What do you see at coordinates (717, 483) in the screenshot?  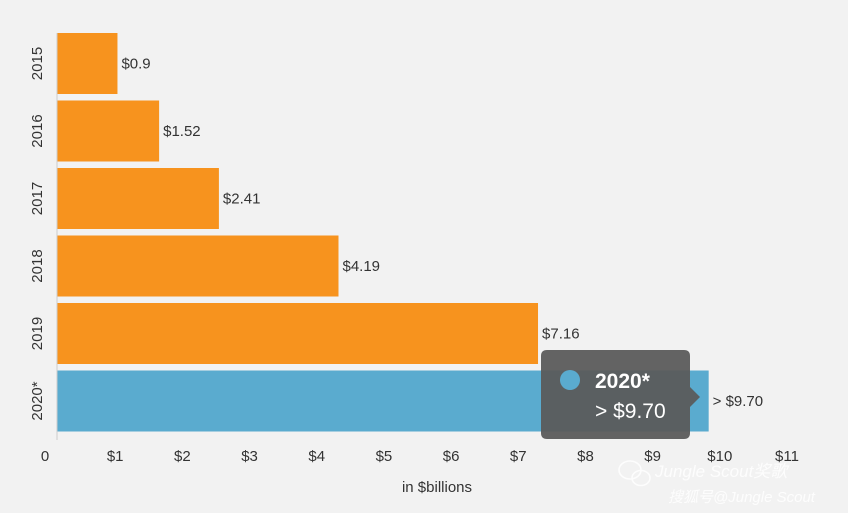 I see `watermark: Jungle Scout奖歌 搜狐号@Jungle Scout` at bounding box center [717, 483].